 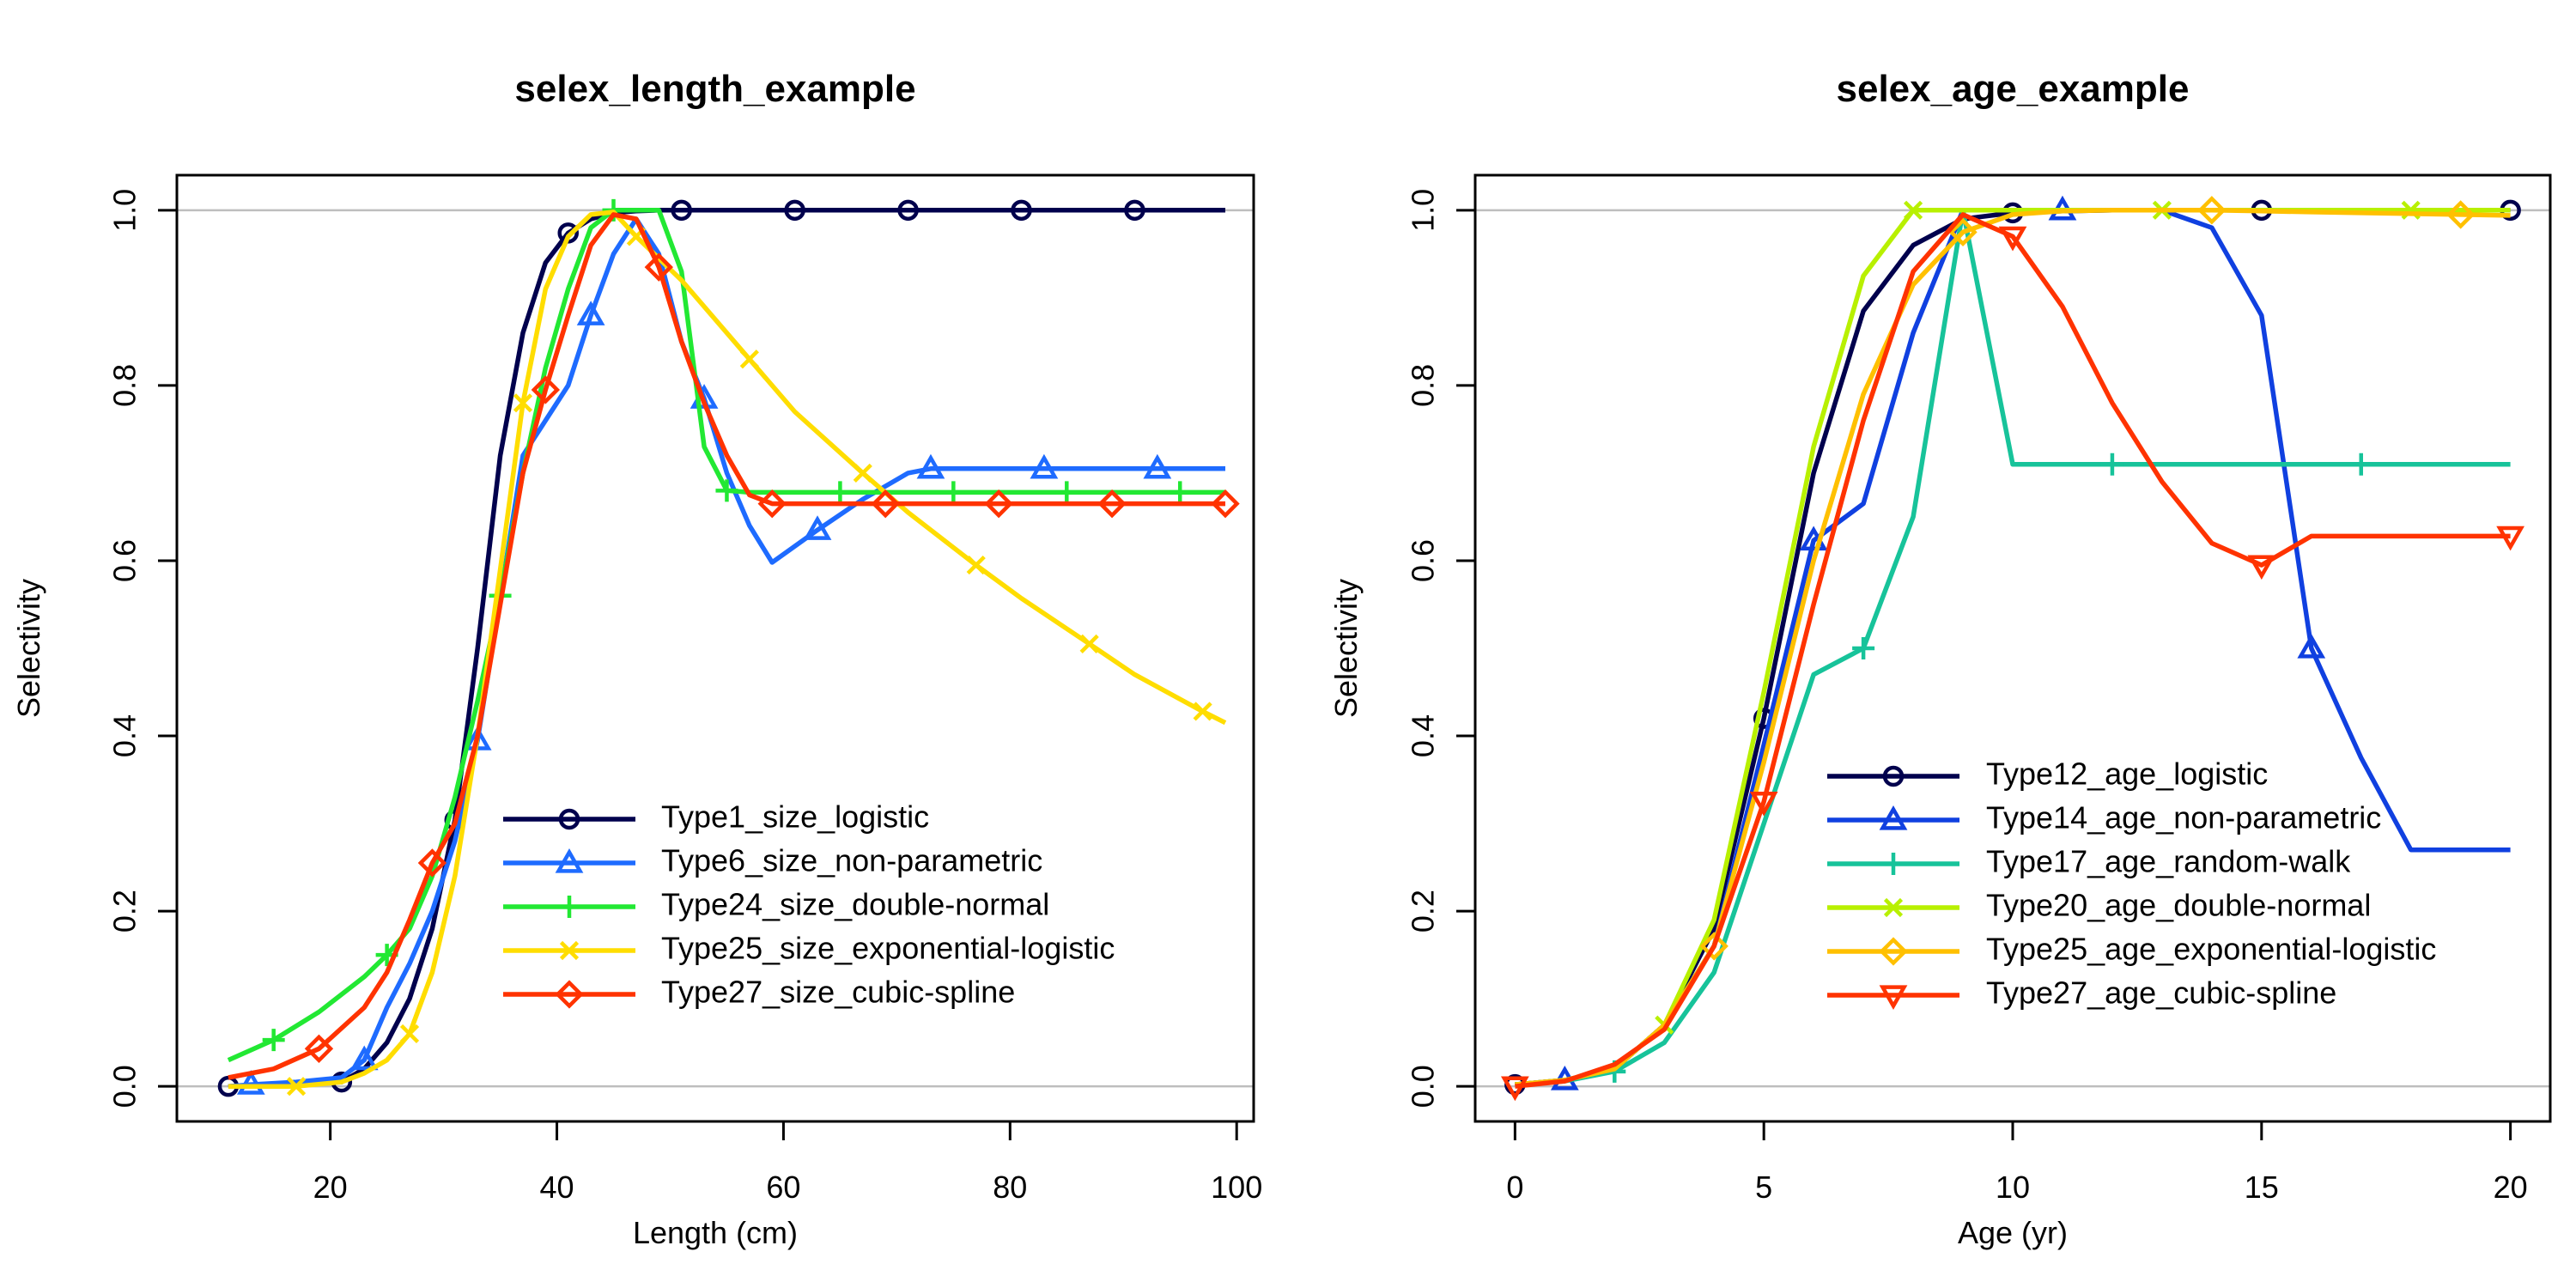 I want to click on legend-entry: Type27_size_cubic-spline, so click(x=759, y=992).